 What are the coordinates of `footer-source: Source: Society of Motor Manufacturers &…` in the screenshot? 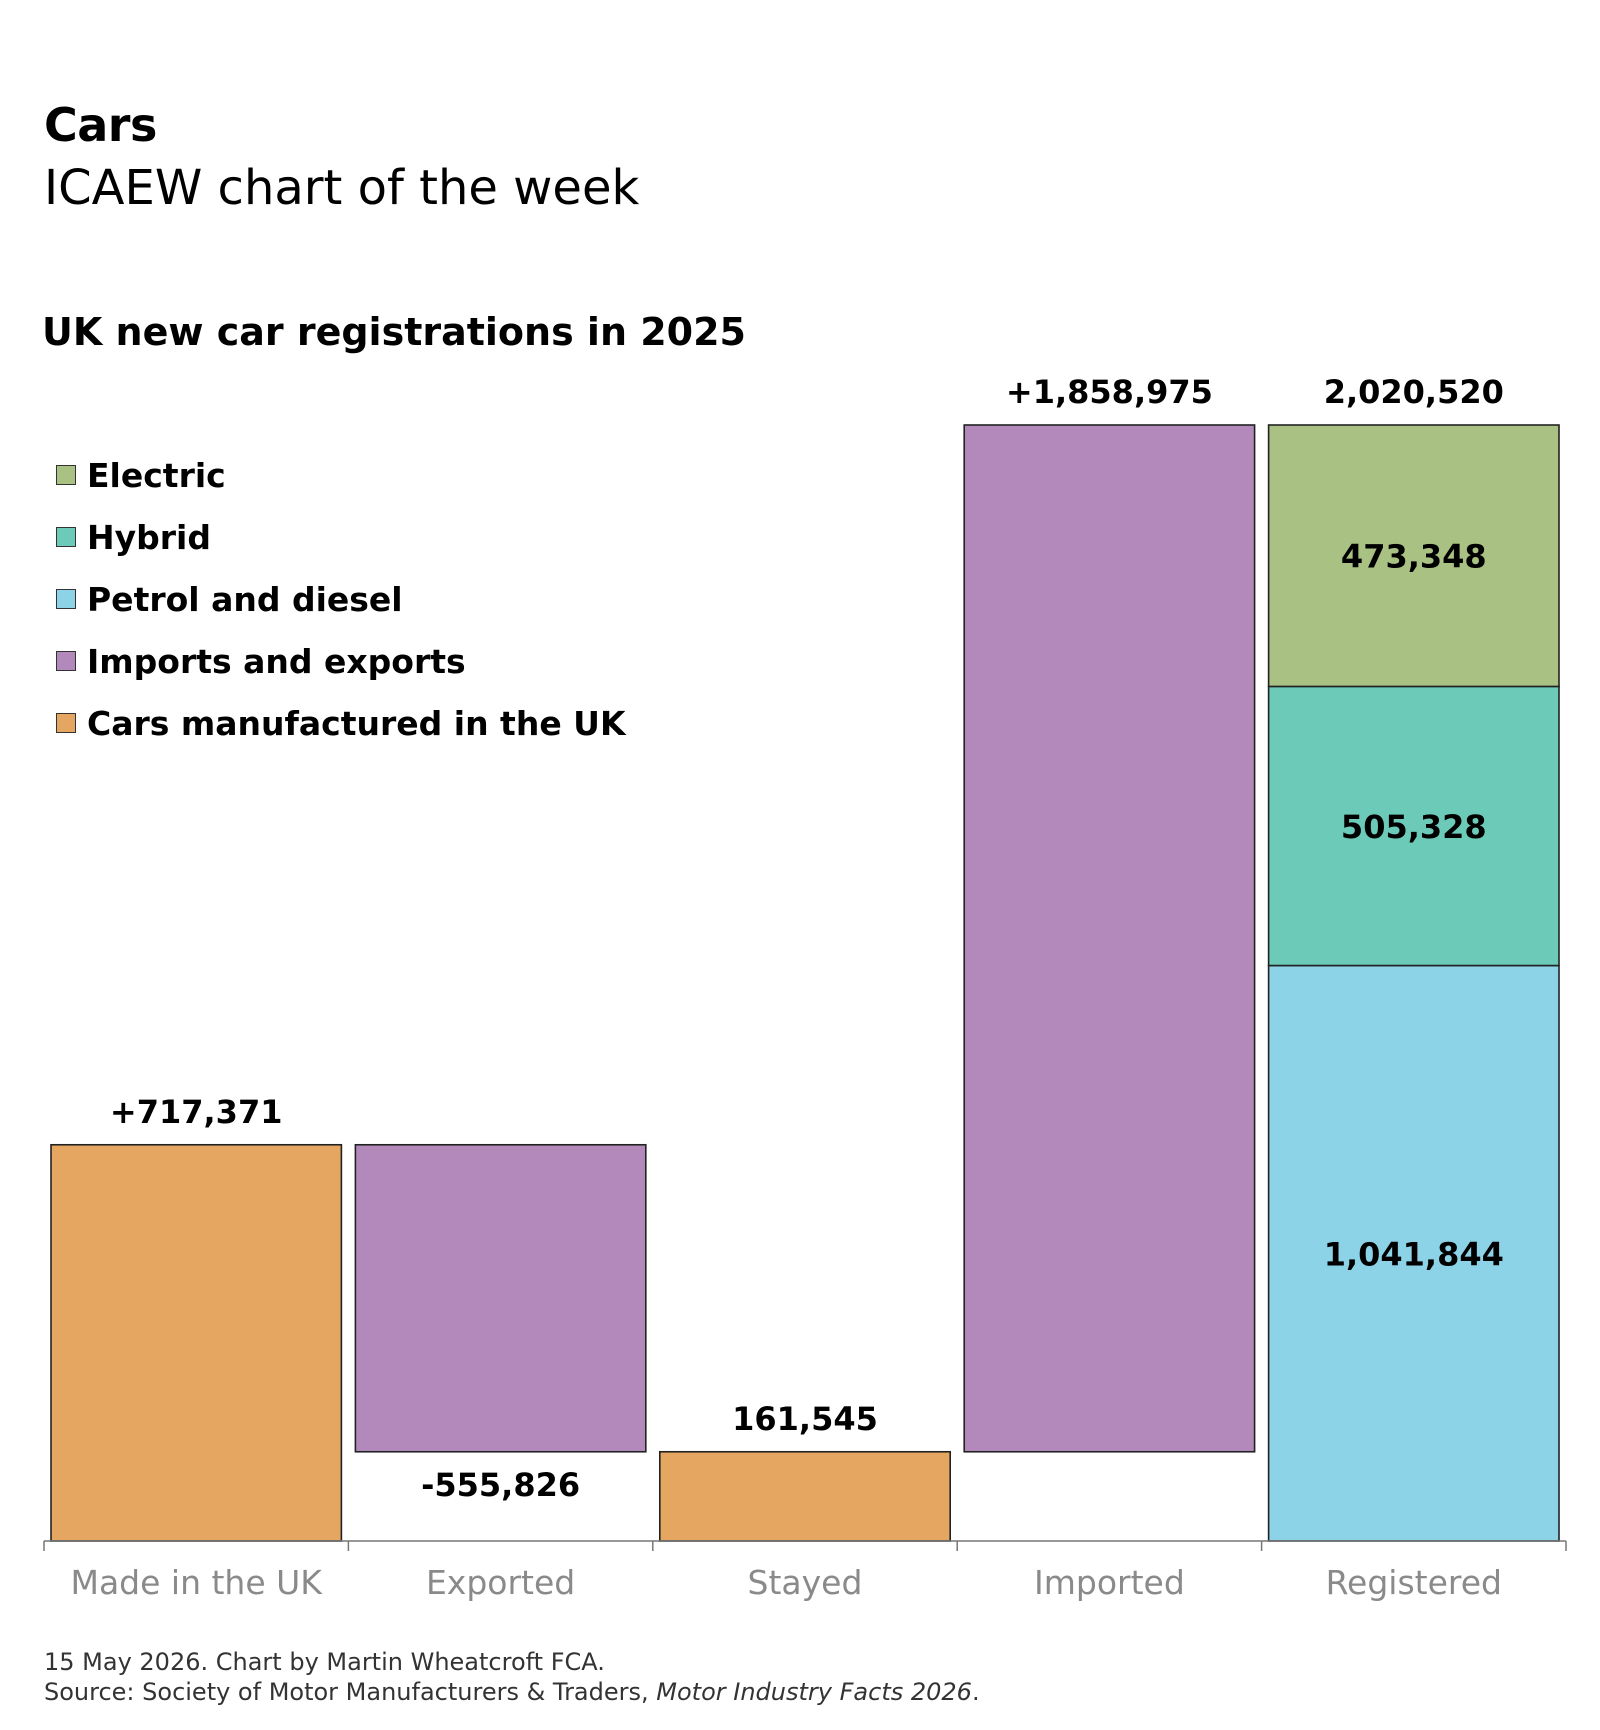 It's located at (512, 1692).